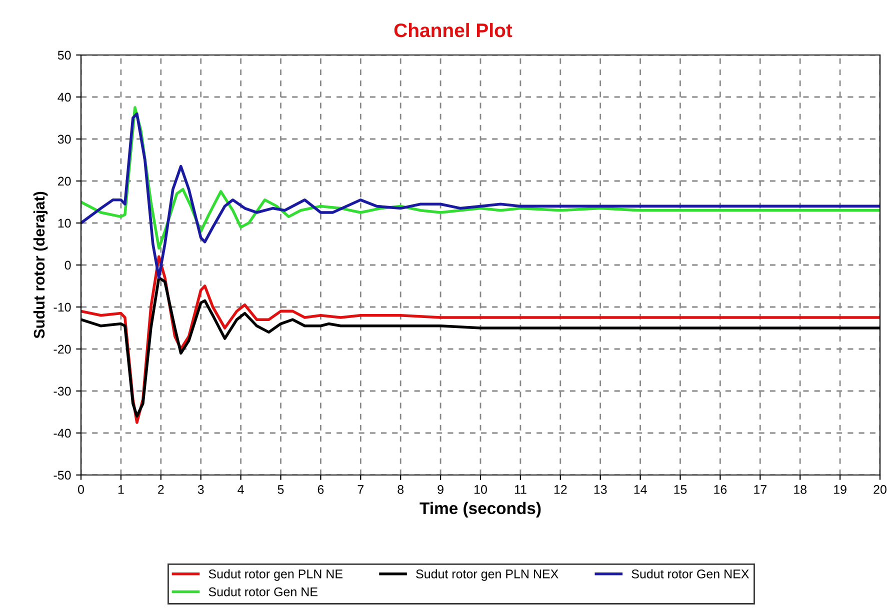 The image size is (887, 610). I want to click on x-tick-label: 18, so click(800, 489).